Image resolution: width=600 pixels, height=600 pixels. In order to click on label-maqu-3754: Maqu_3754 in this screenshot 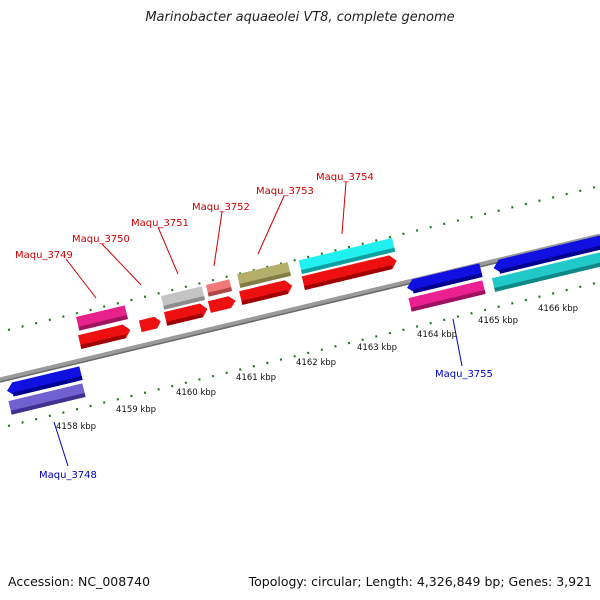, I will do `click(345, 177)`.